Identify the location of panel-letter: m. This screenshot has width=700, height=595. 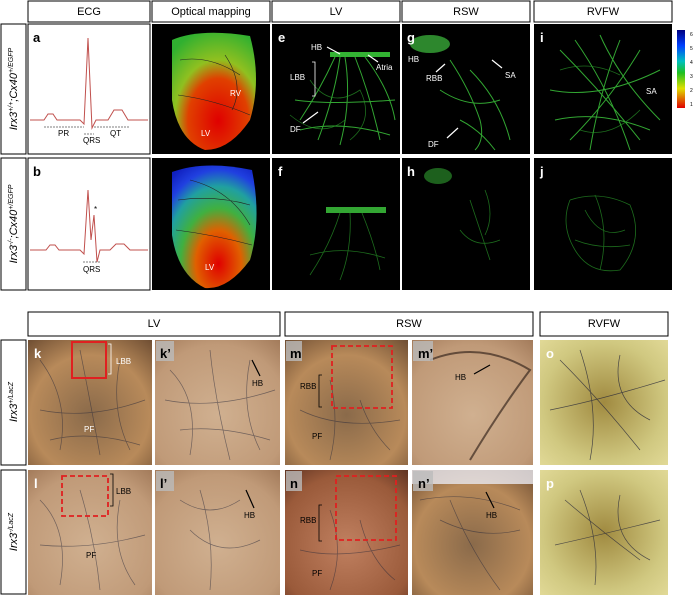
(296, 353).